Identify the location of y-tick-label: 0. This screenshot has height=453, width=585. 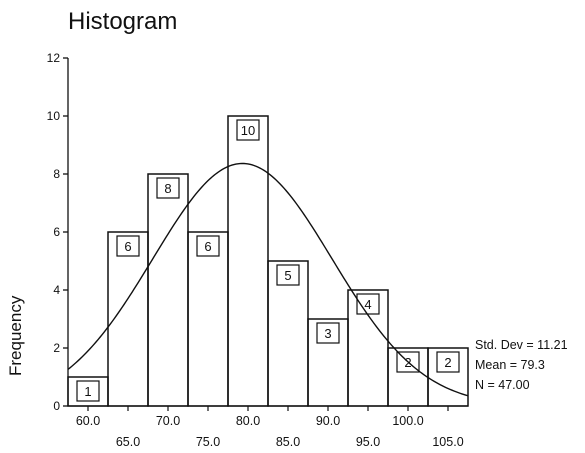
(56, 406).